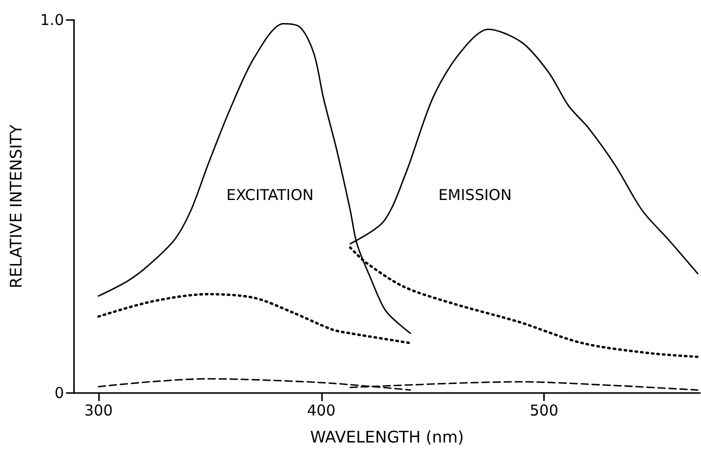  What do you see at coordinates (16, 206) in the screenshot?
I see `y-axis-title: RELATIVE INTENSITY` at bounding box center [16, 206].